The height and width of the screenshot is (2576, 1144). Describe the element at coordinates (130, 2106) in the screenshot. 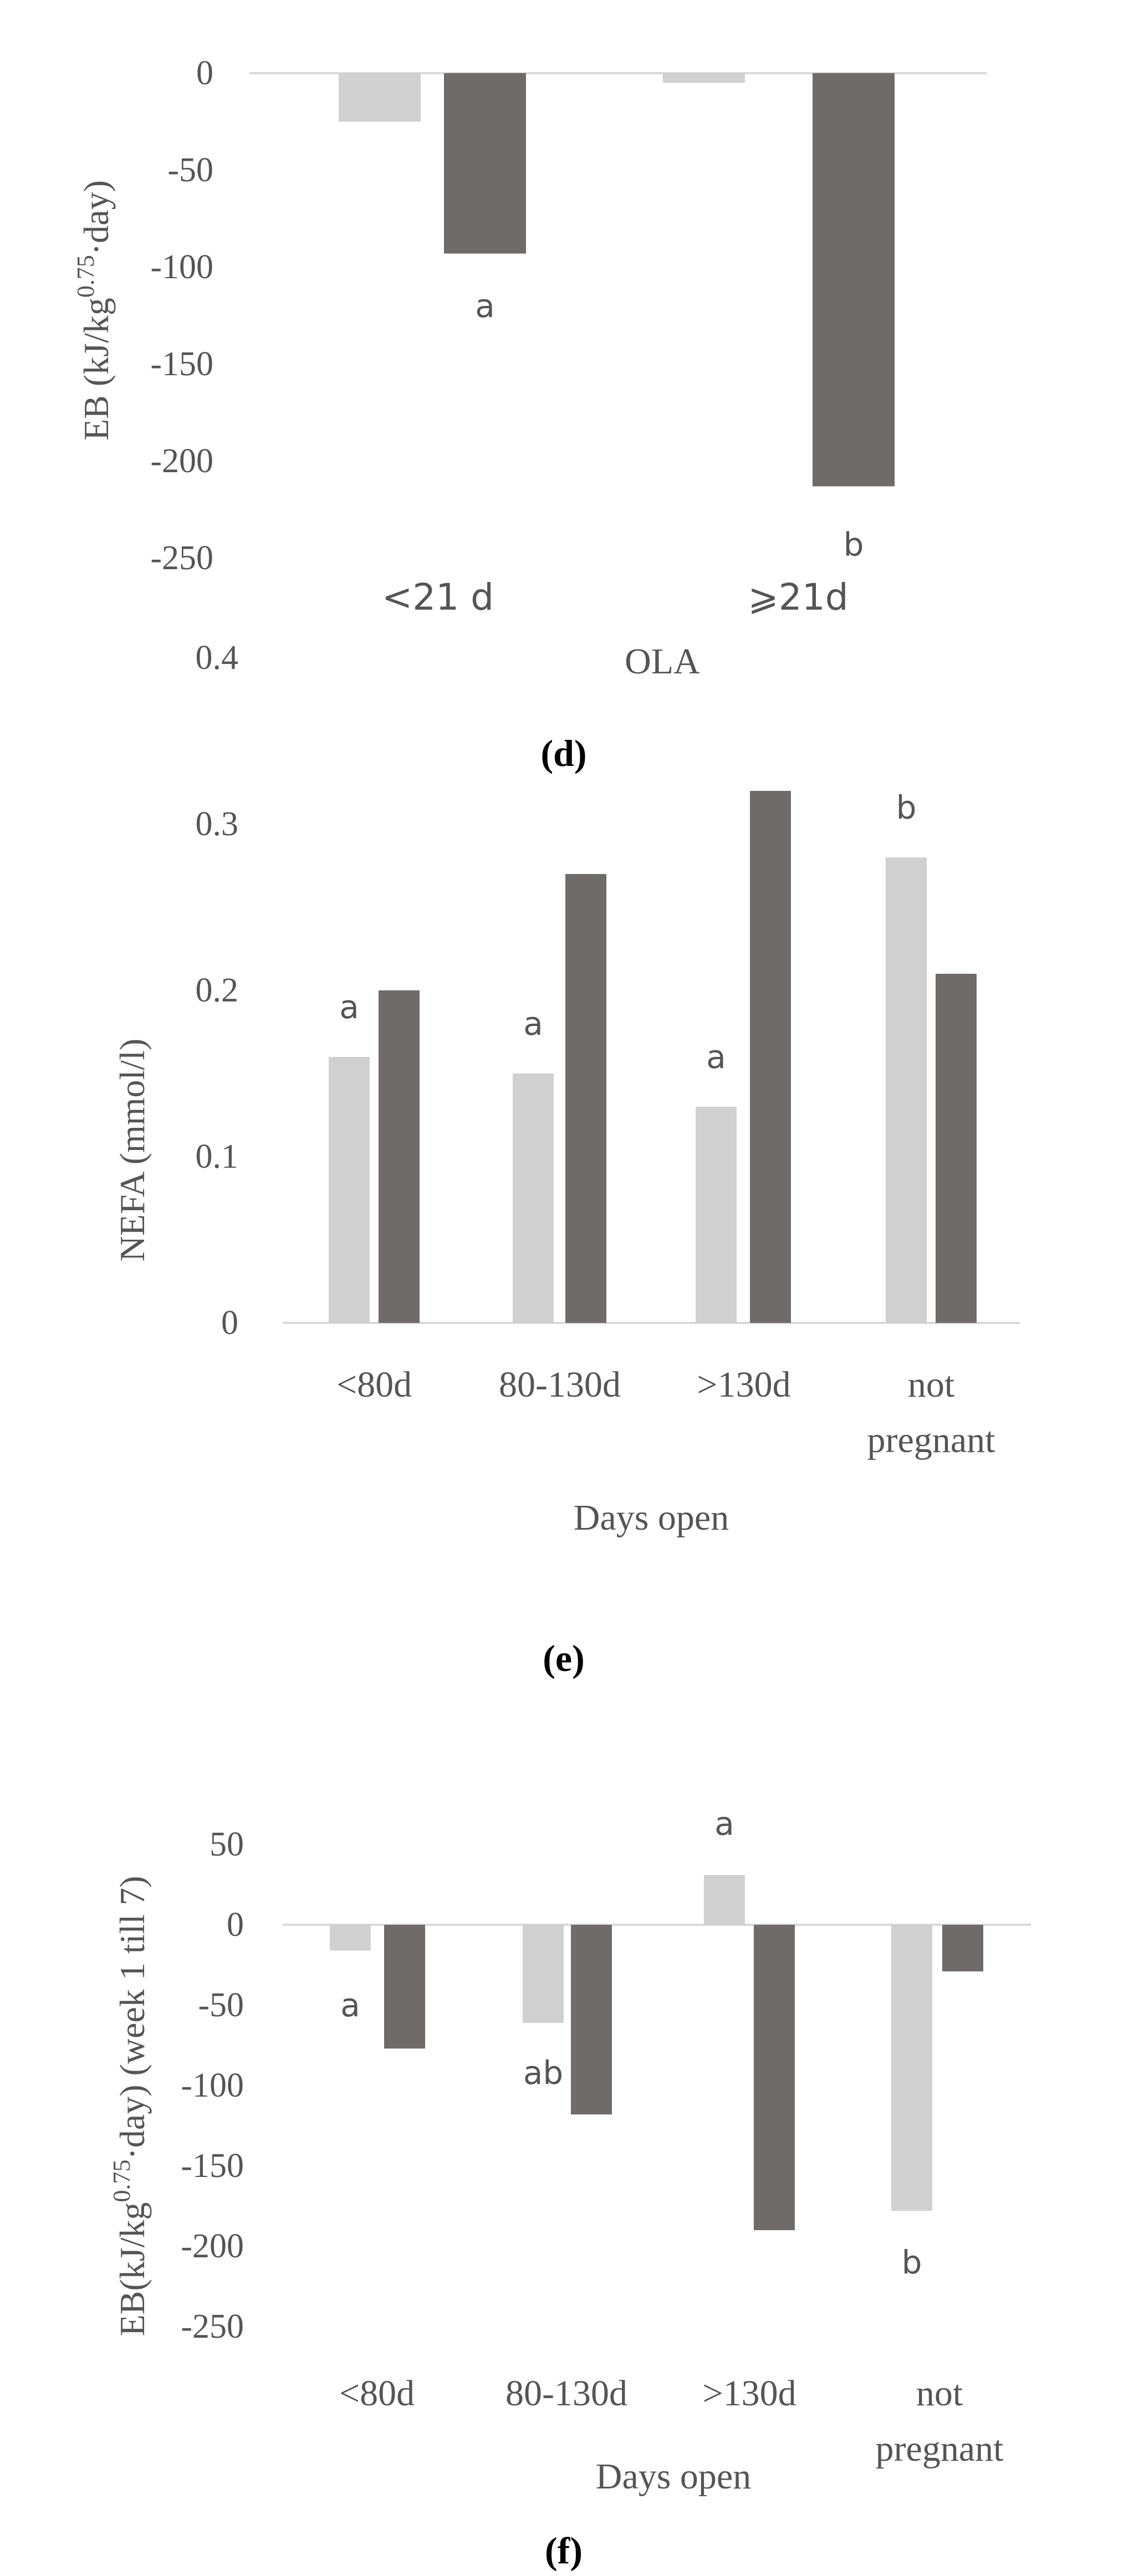

I see `y-axis-label: EB(kJ/kg0.75·day) (week 1 till 7)` at that location.